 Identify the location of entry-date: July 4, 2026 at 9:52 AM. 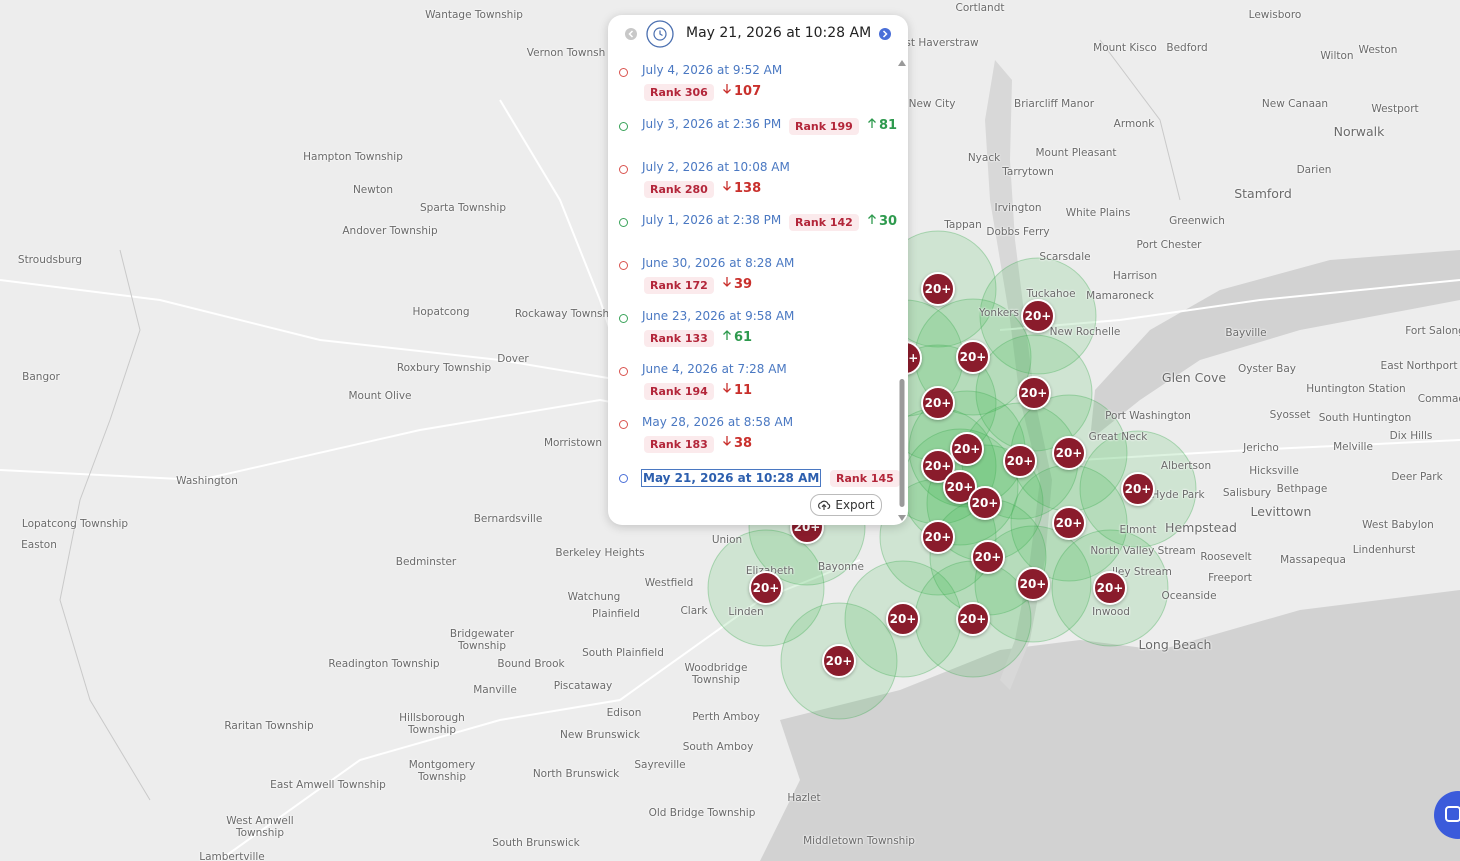
(712, 70).